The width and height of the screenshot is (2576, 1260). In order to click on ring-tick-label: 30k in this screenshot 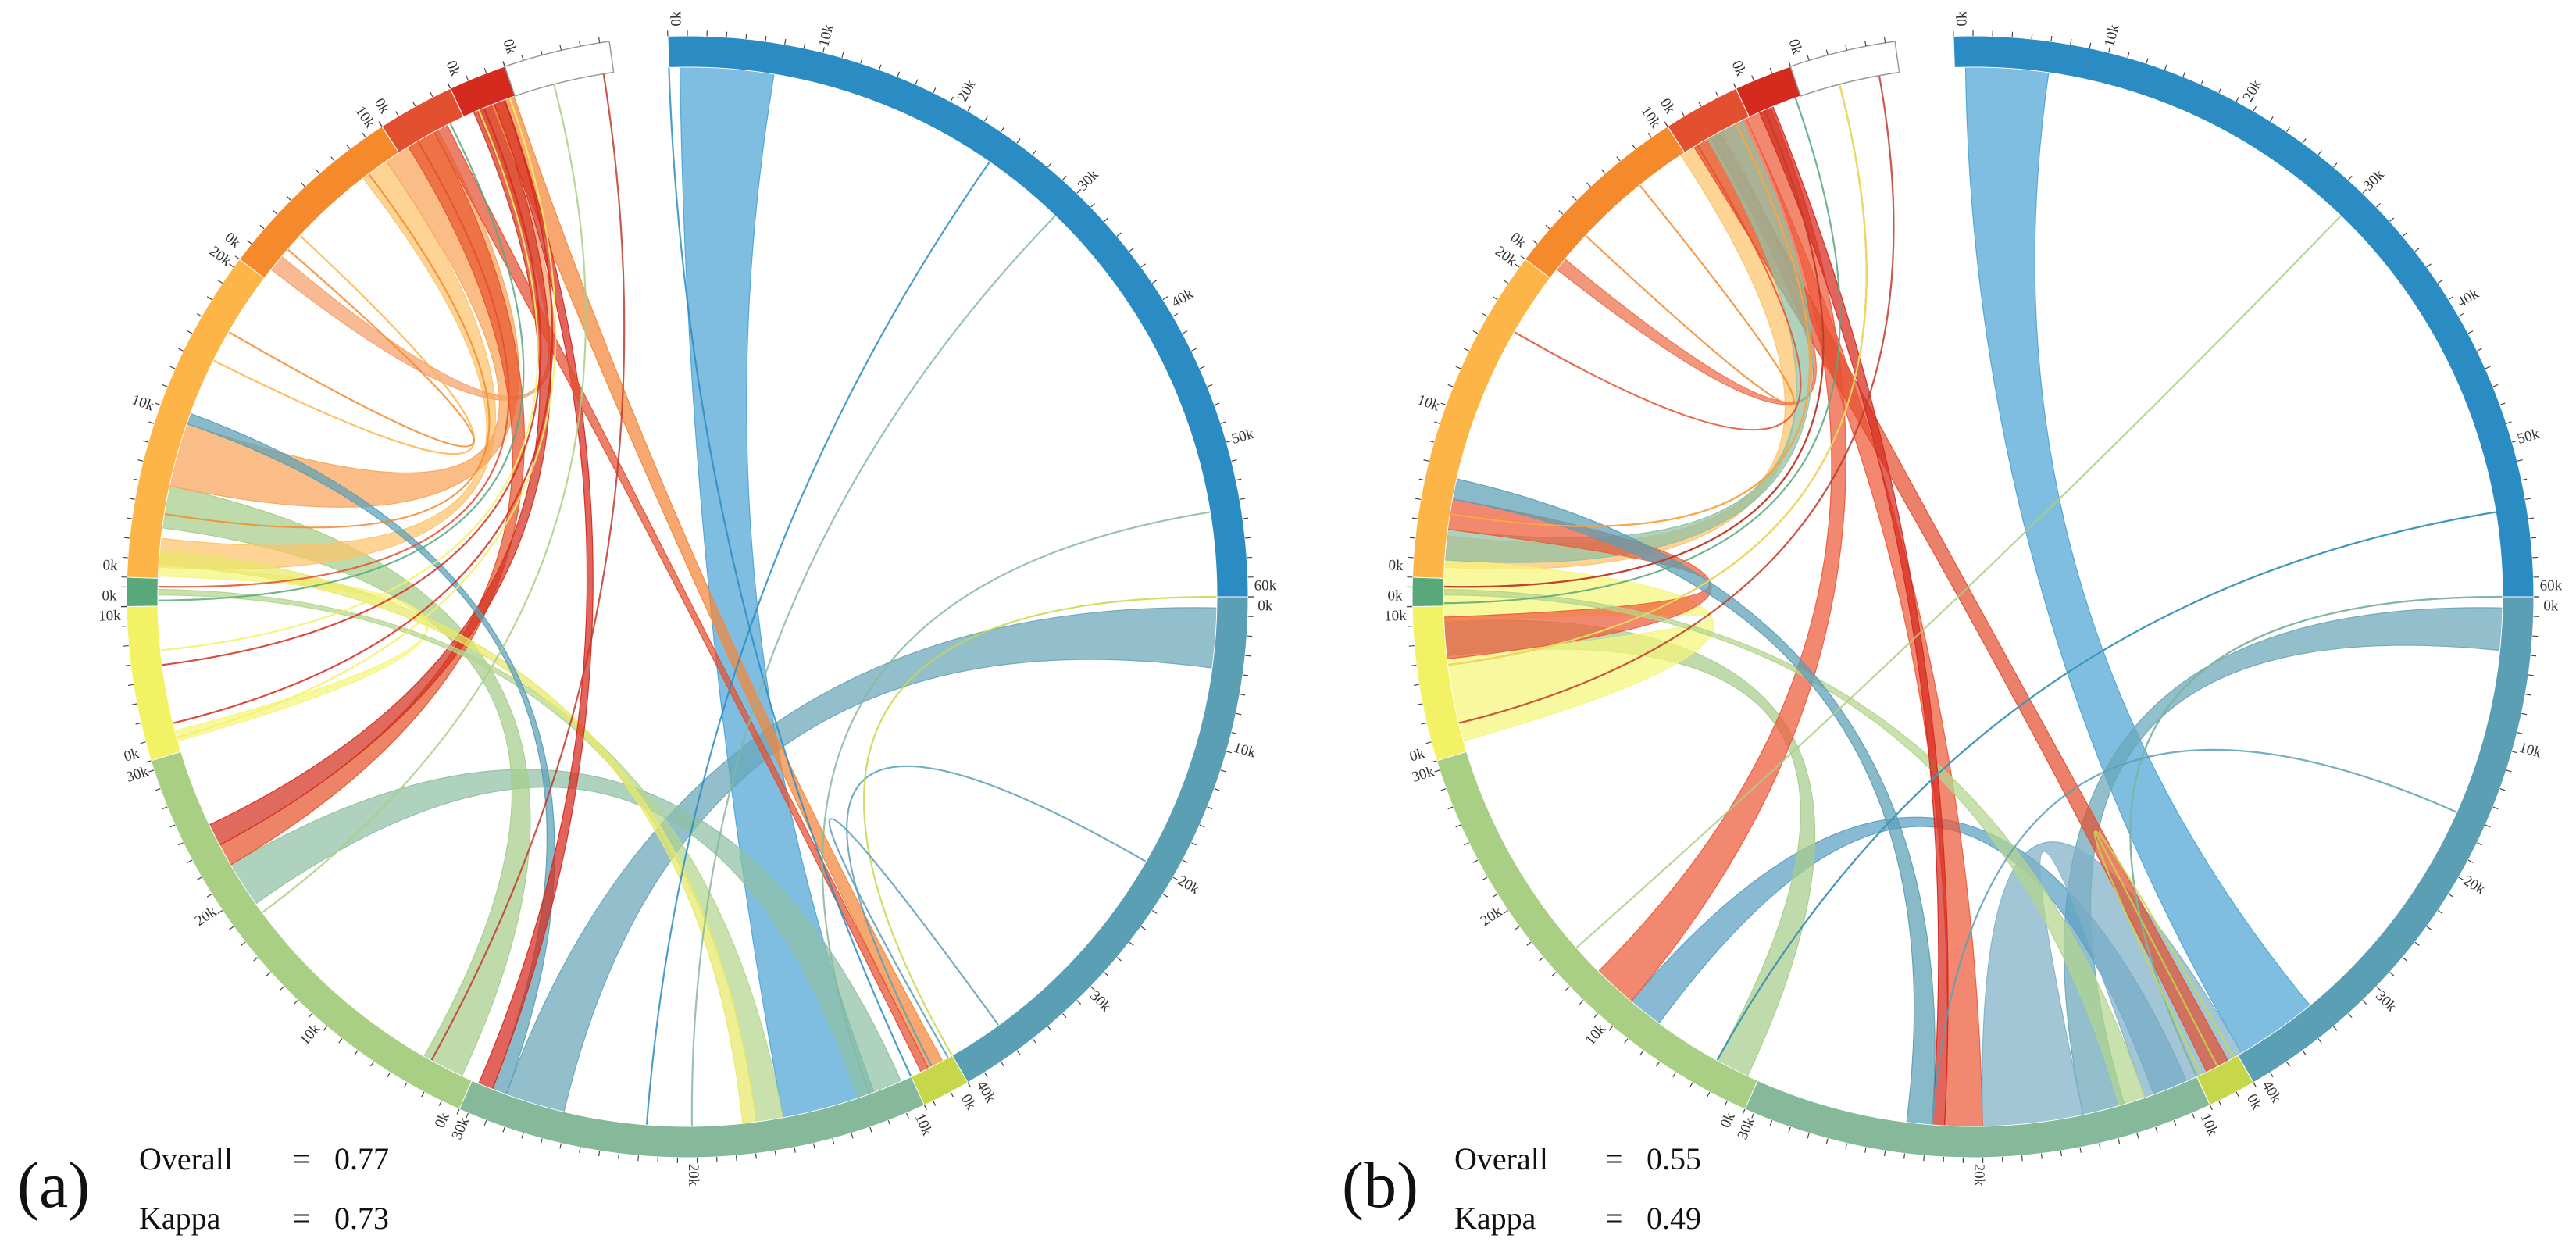, I will do `click(1747, 1128)`.